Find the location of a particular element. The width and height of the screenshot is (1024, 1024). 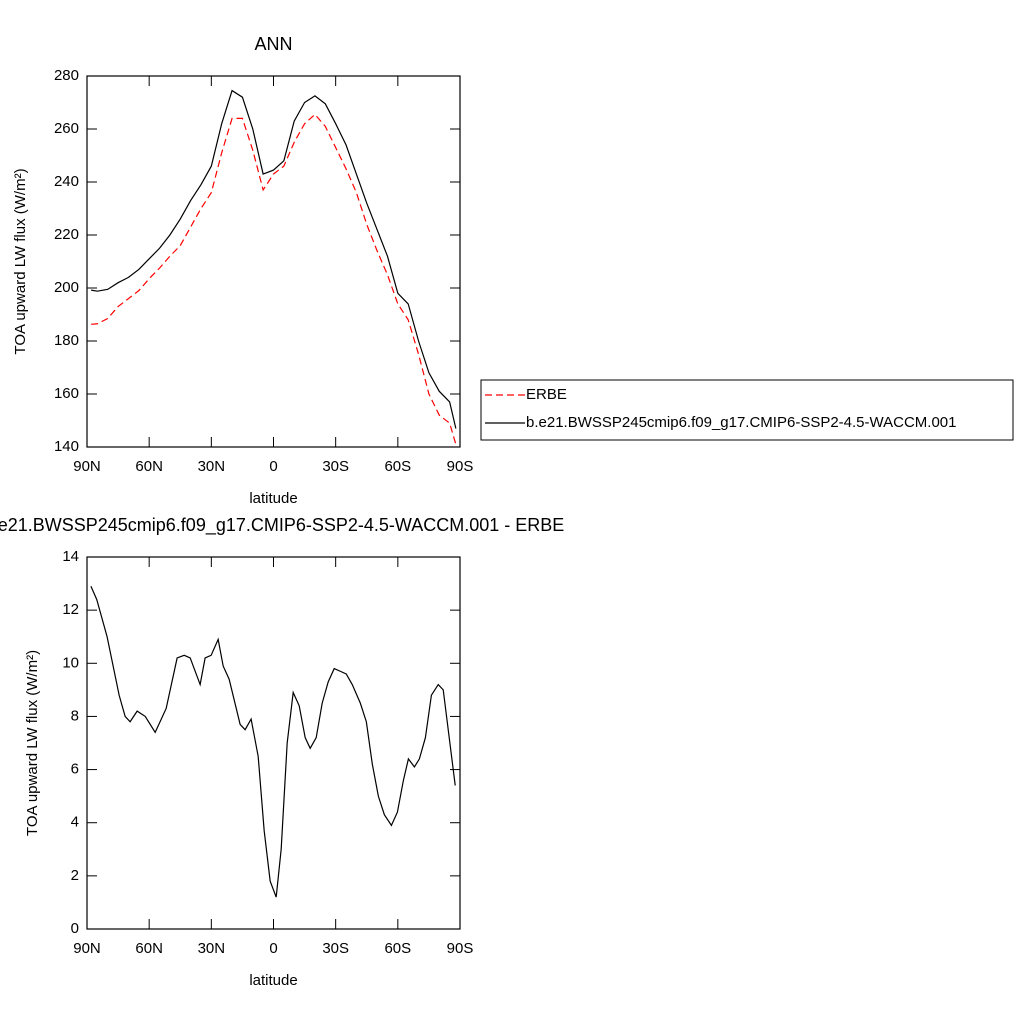

y-tick-label: 260 is located at coordinates (66, 128).